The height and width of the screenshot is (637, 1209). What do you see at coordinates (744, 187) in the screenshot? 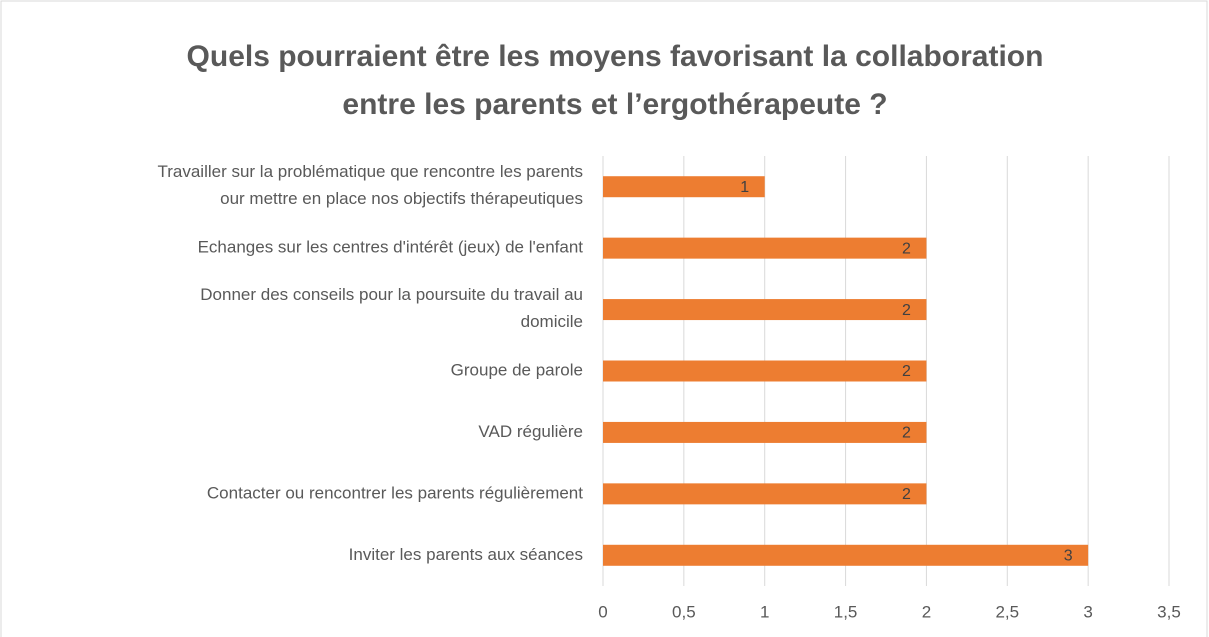
I see `data-label: 1` at bounding box center [744, 187].